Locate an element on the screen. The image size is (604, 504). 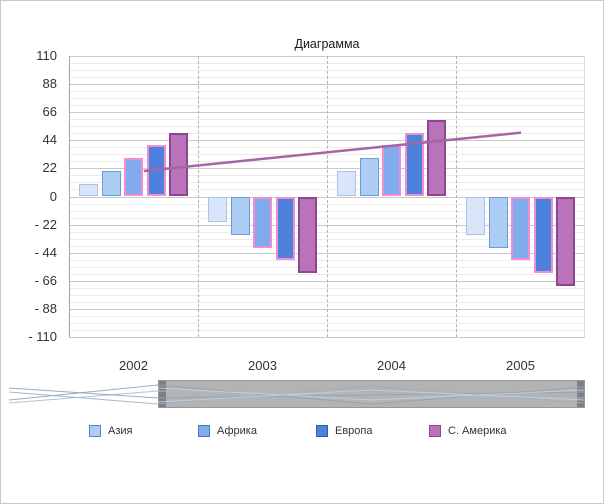
bar-Европа-2005 is located at coordinates (543, 235).